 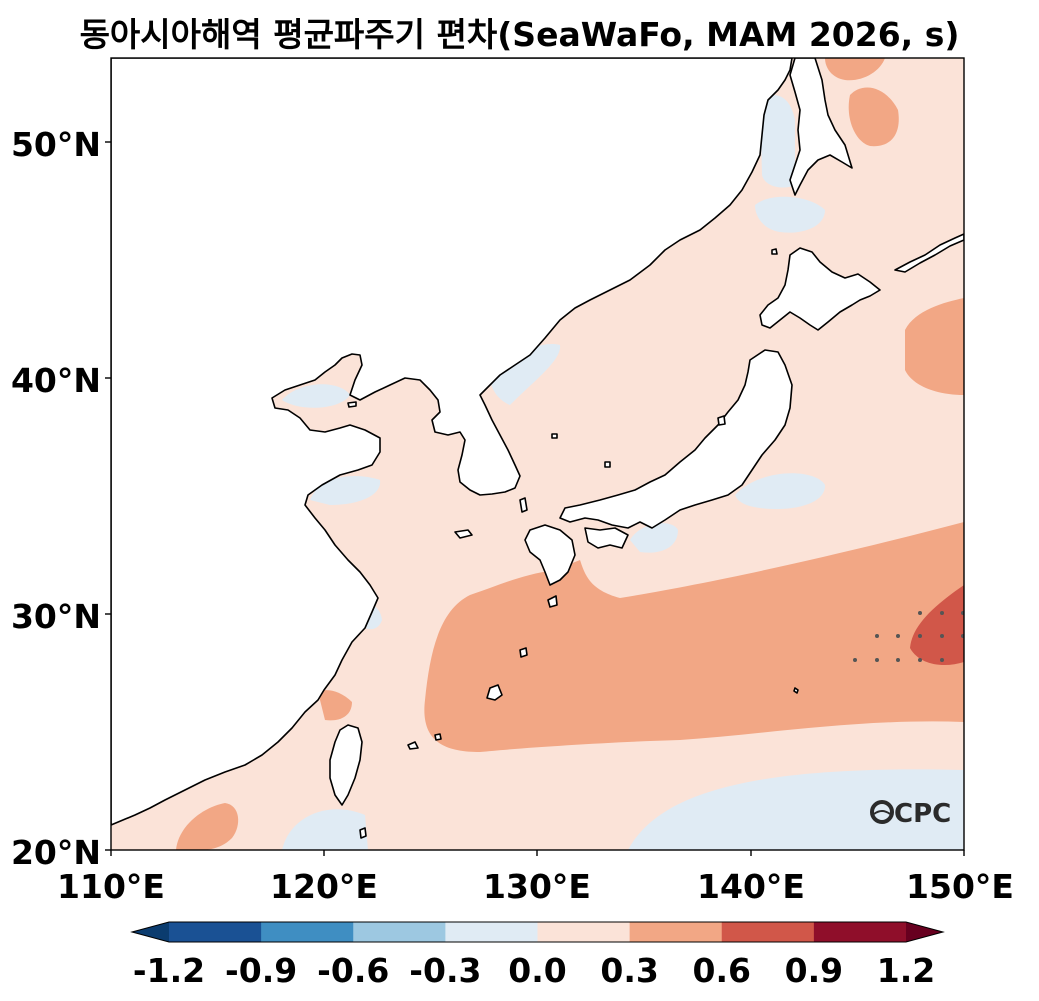 I want to click on land-ulleung, so click(x=554, y=436).